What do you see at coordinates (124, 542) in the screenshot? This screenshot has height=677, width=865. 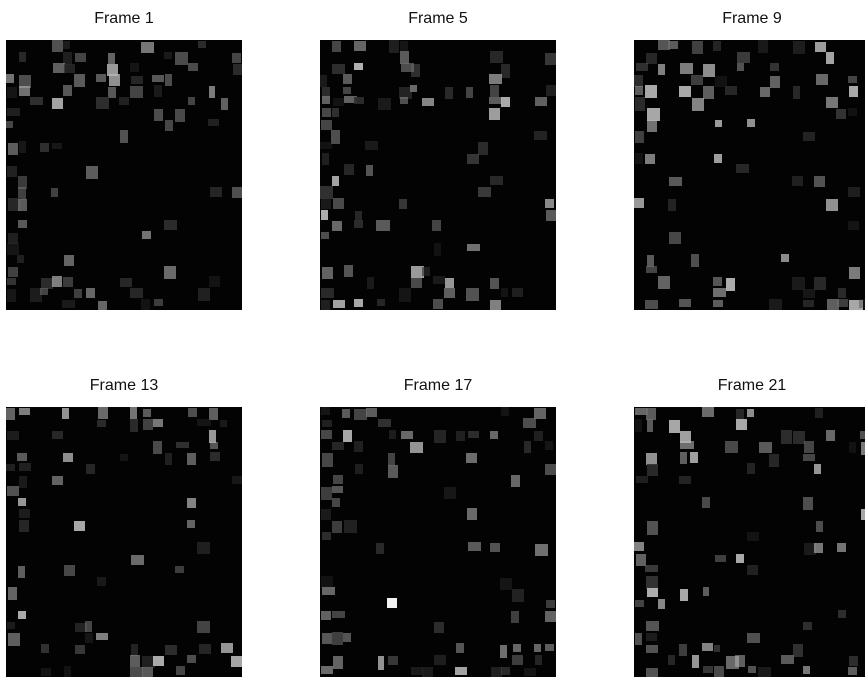 I see `frame-image` at bounding box center [124, 542].